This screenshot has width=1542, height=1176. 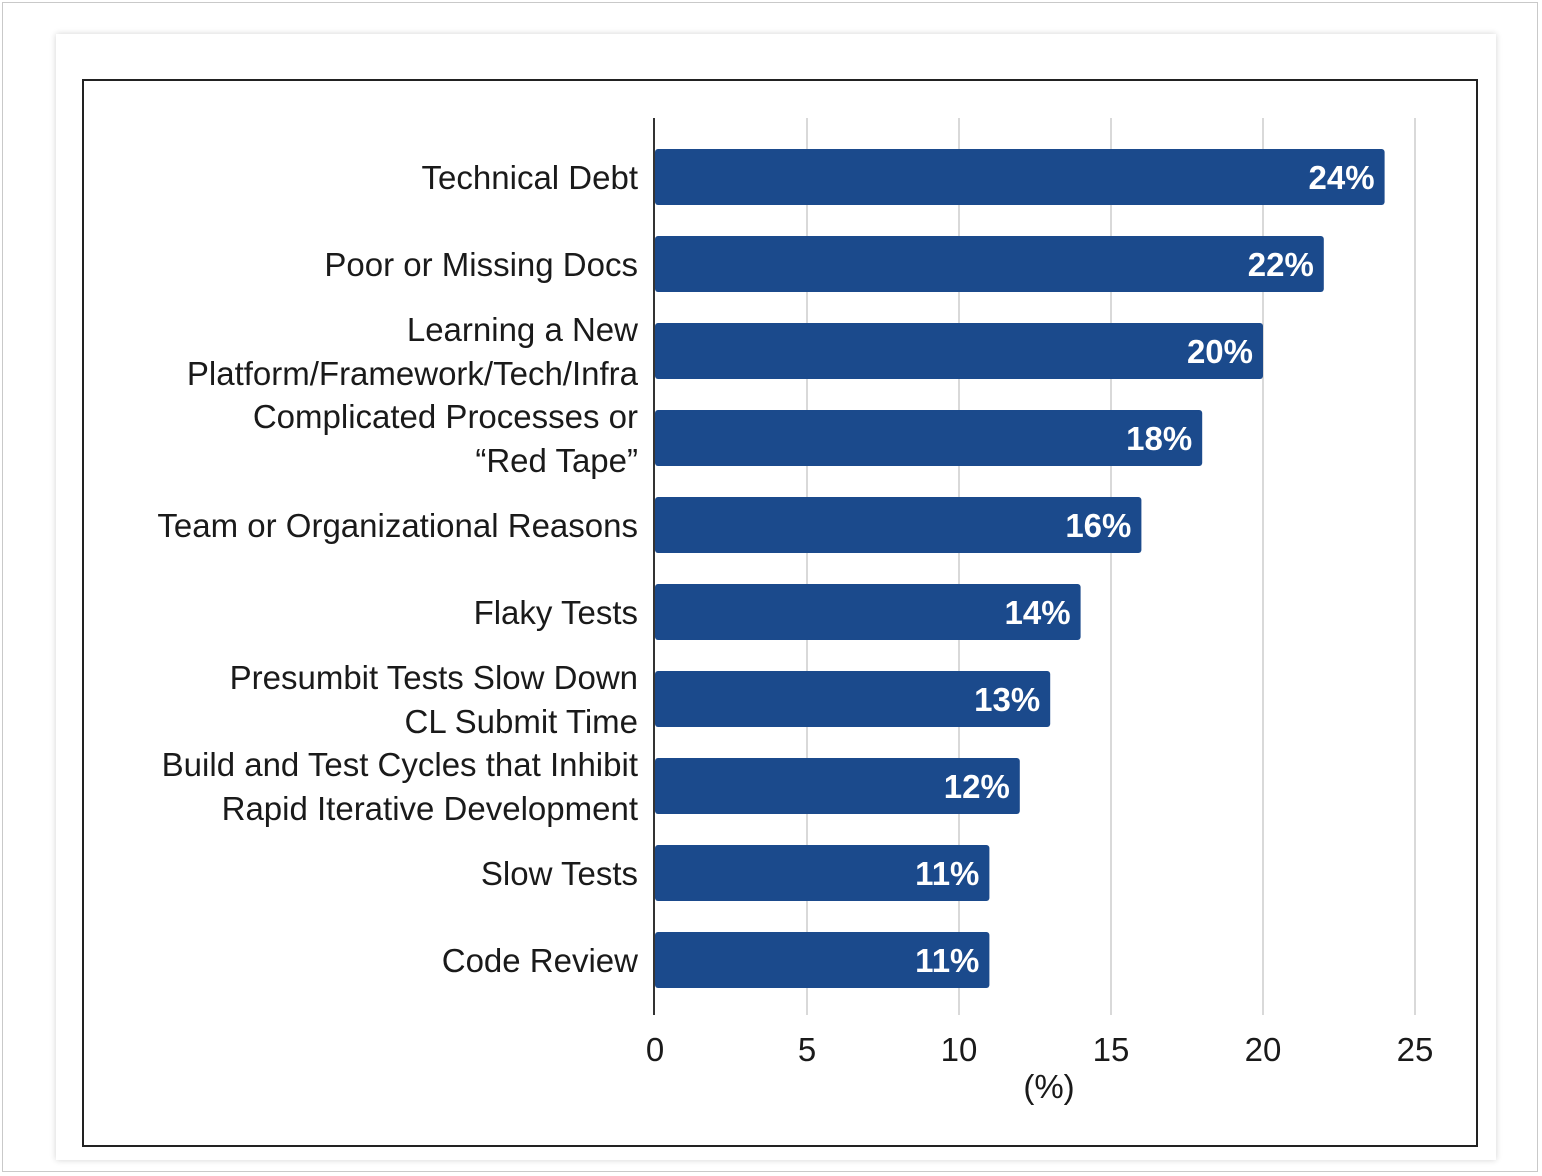 What do you see at coordinates (1111, 1049) in the screenshot?
I see `x-tick-label: 15` at bounding box center [1111, 1049].